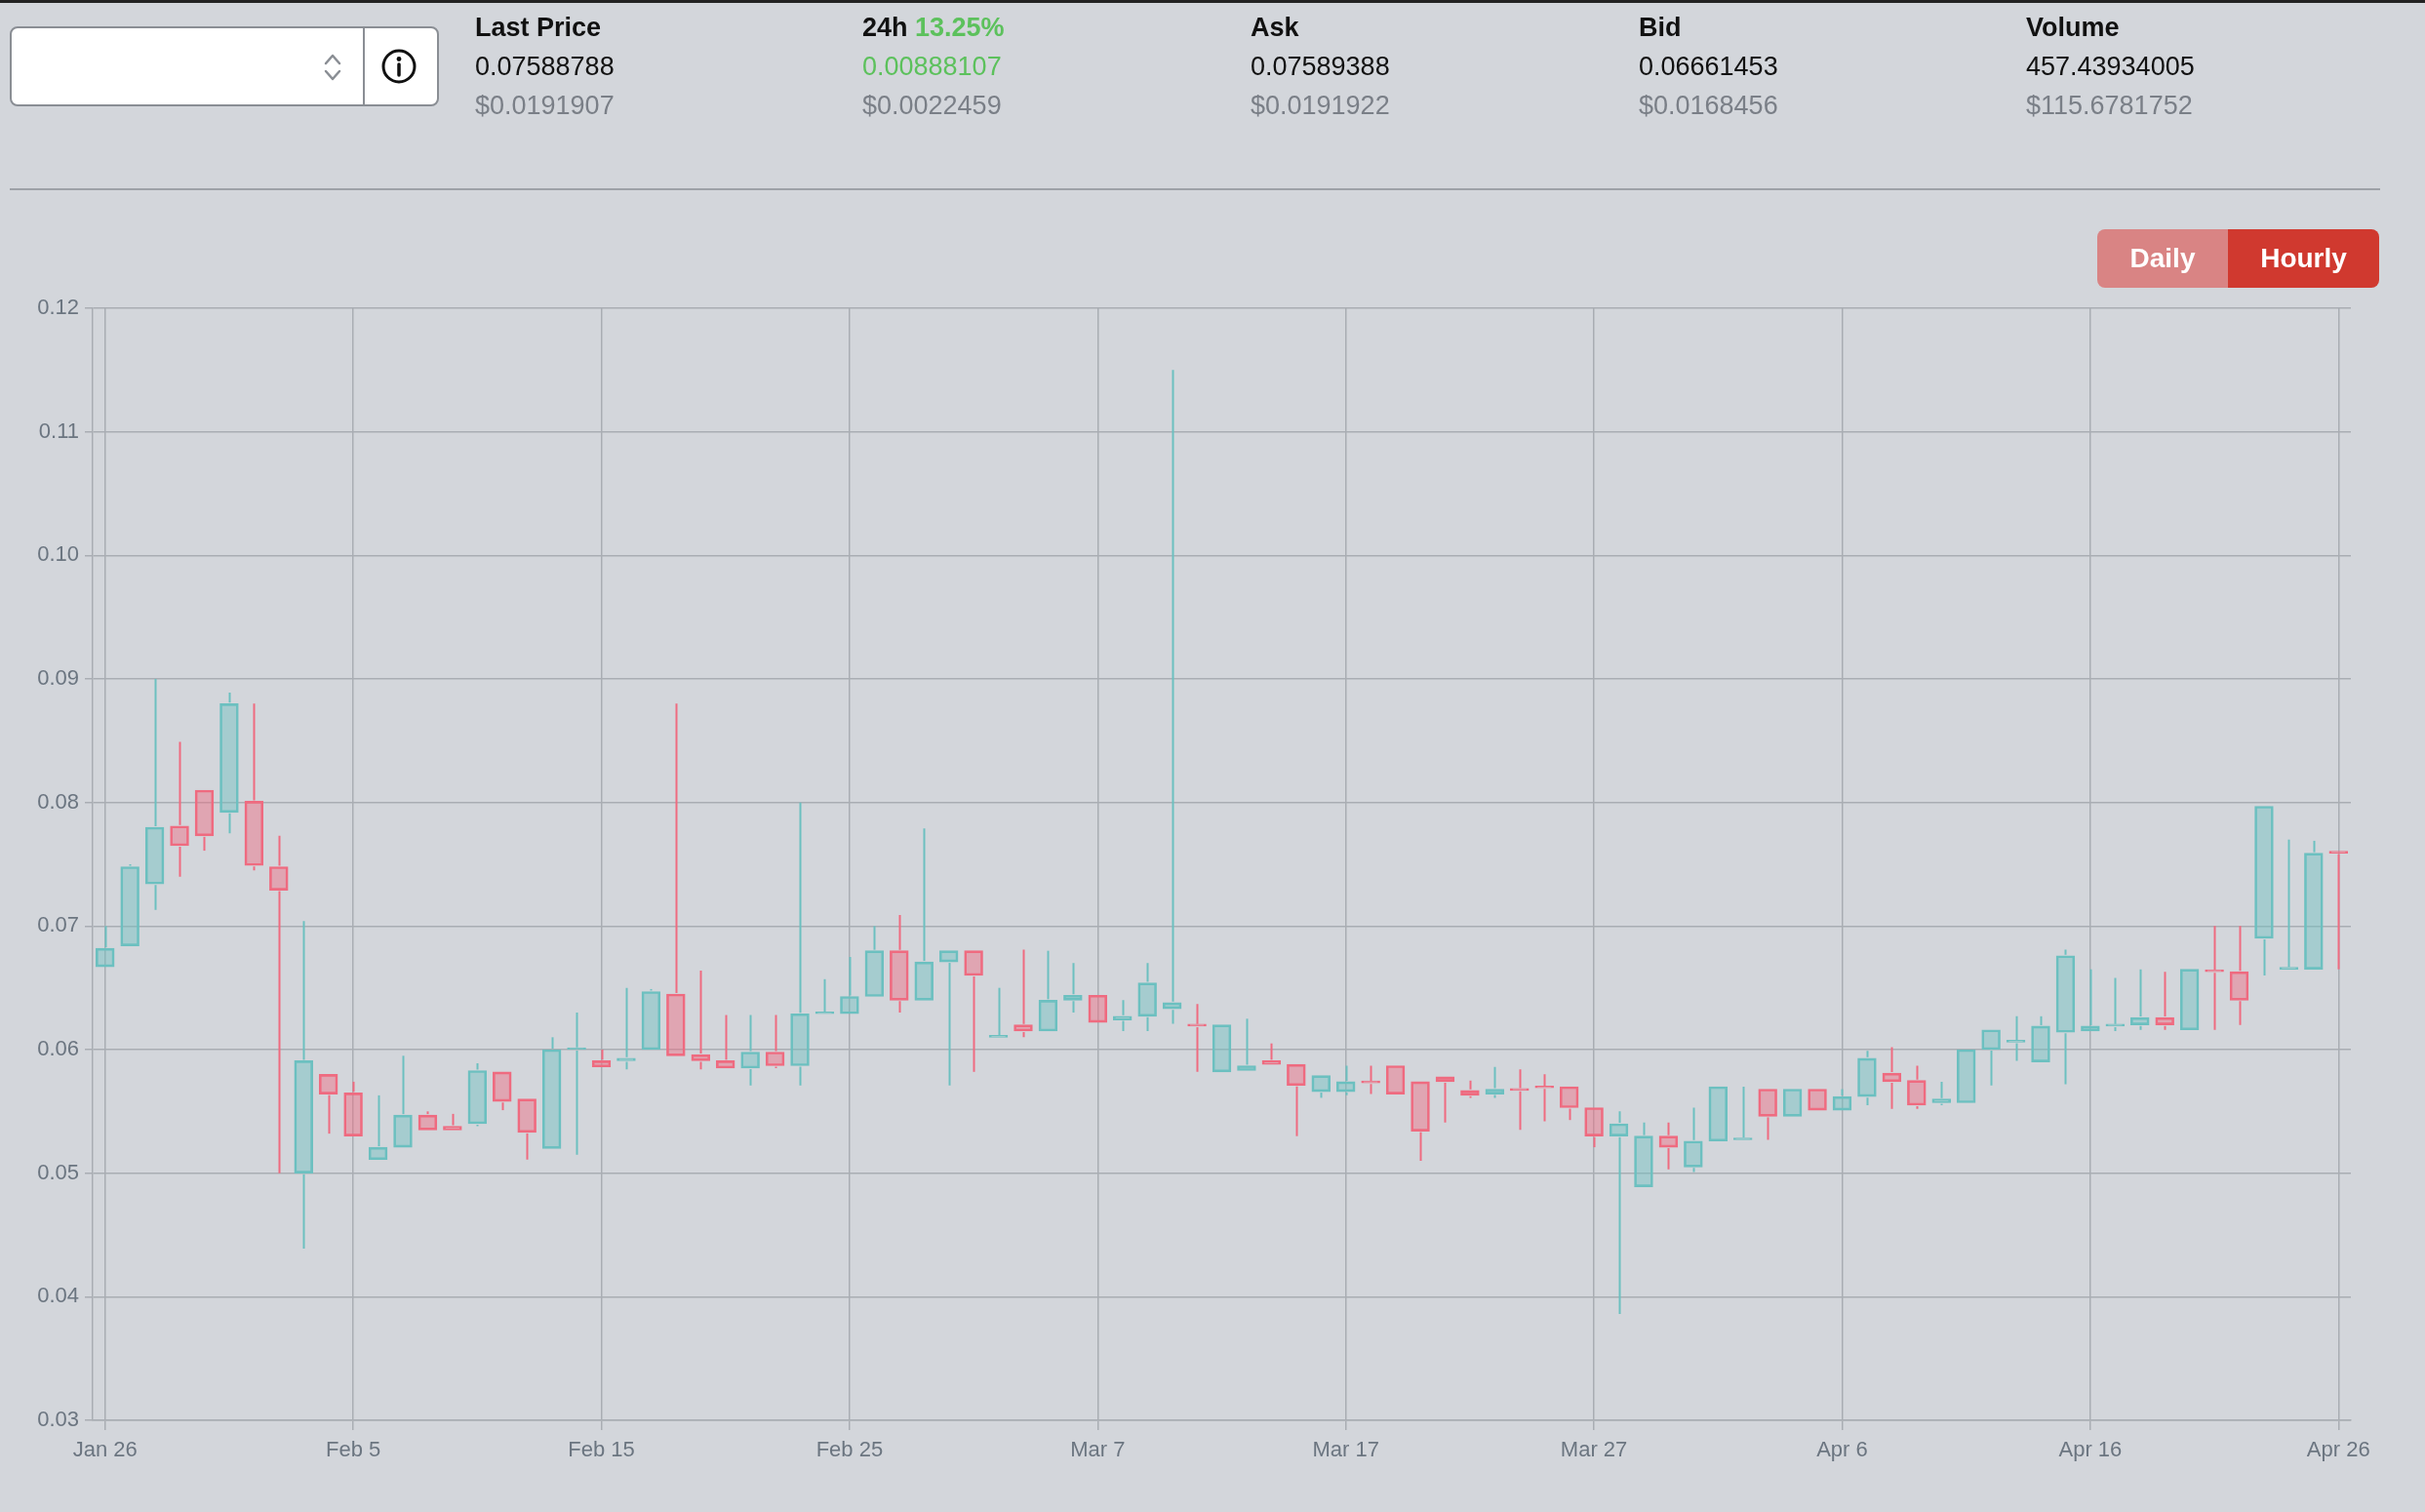  Describe the element at coordinates (2162, 258) in the screenshot. I see `text: Daily` at that location.